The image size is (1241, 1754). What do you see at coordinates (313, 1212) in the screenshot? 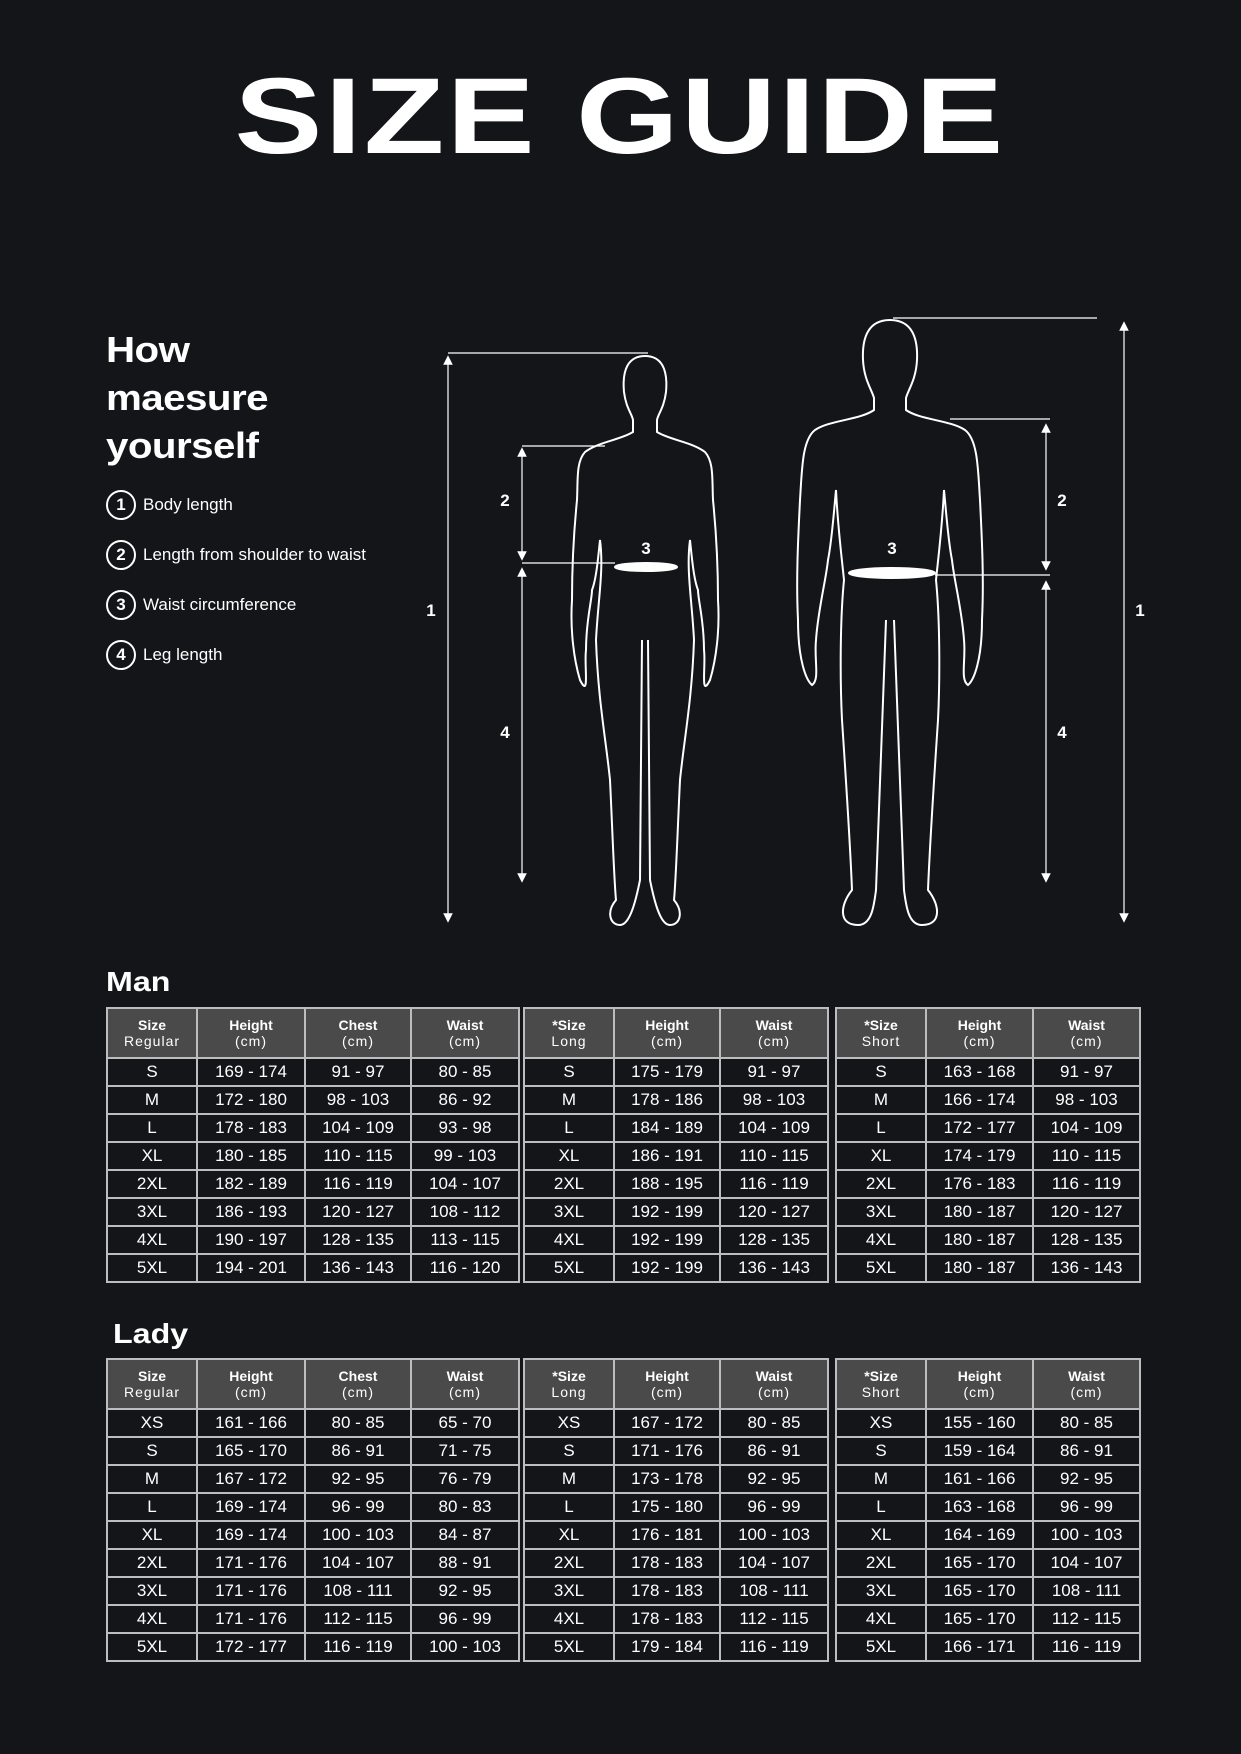
I see `table-row: 3XL 186 - 193 120 - 127 108 - 112` at bounding box center [313, 1212].